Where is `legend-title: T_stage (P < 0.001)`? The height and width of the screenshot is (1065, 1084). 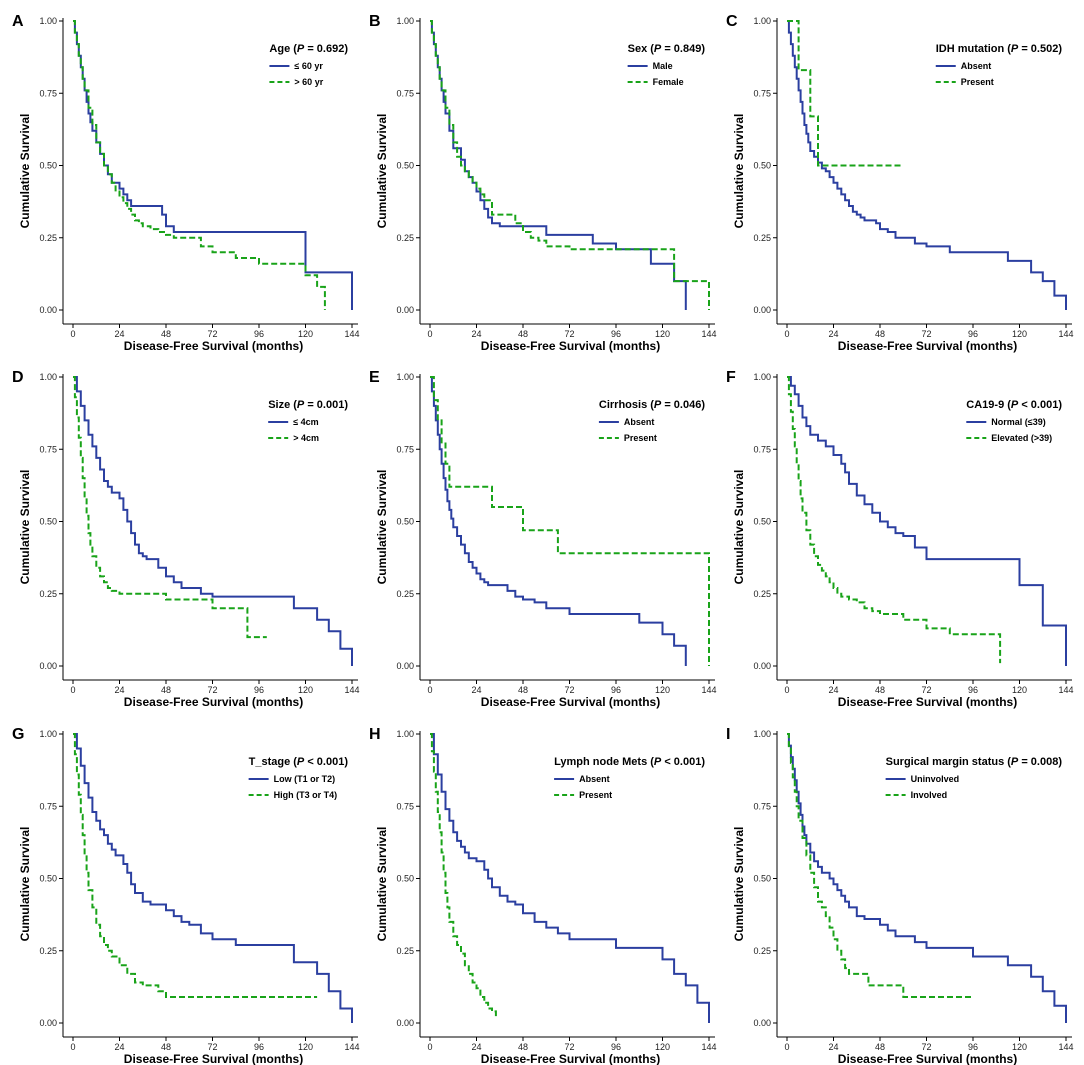
legend-title: T_stage (P < 0.001) is located at coordinates (299, 762).